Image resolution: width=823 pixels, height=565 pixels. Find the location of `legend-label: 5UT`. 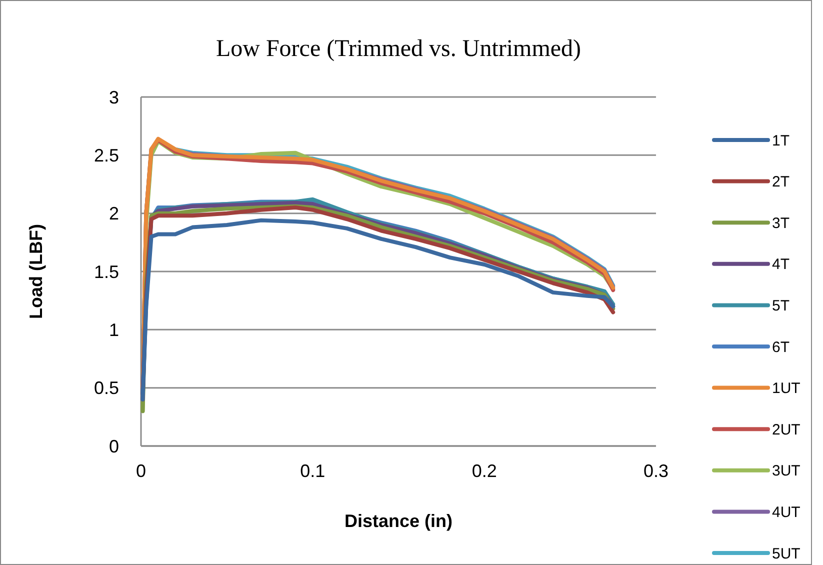

legend-label: 5UT is located at coordinates (786, 553).